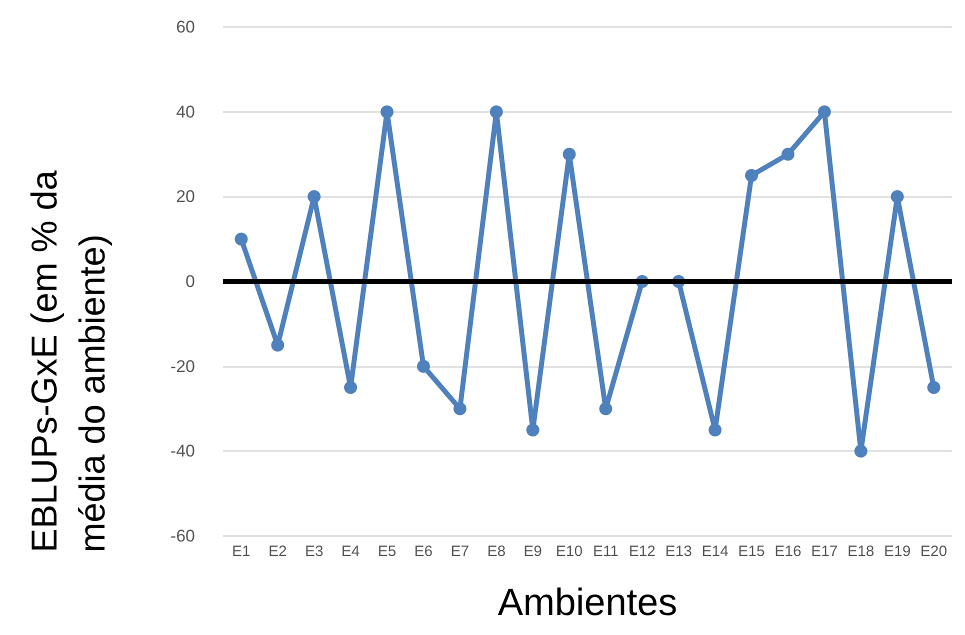  What do you see at coordinates (496, 551) in the screenshot?
I see `x-tick-label: E8` at bounding box center [496, 551].